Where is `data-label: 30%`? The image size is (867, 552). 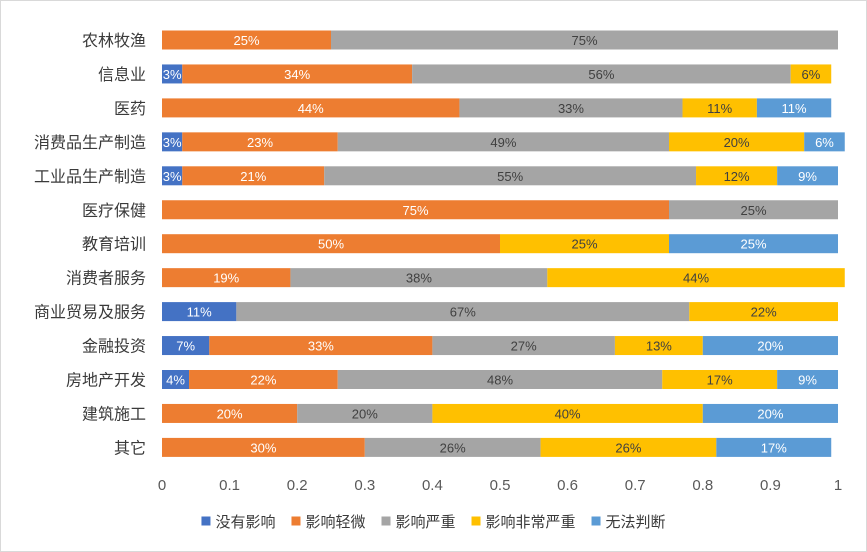 data-label: 30% is located at coordinates (263, 447).